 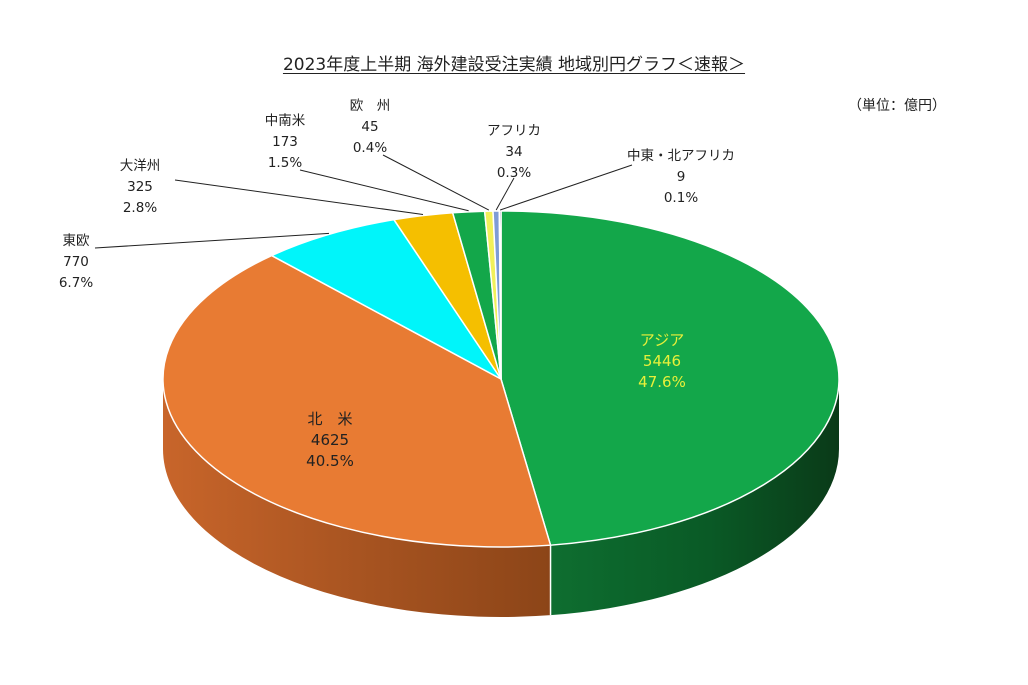 What do you see at coordinates (329, 419) in the screenshot?
I see `slice-label-北米: 北 米` at bounding box center [329, 419].